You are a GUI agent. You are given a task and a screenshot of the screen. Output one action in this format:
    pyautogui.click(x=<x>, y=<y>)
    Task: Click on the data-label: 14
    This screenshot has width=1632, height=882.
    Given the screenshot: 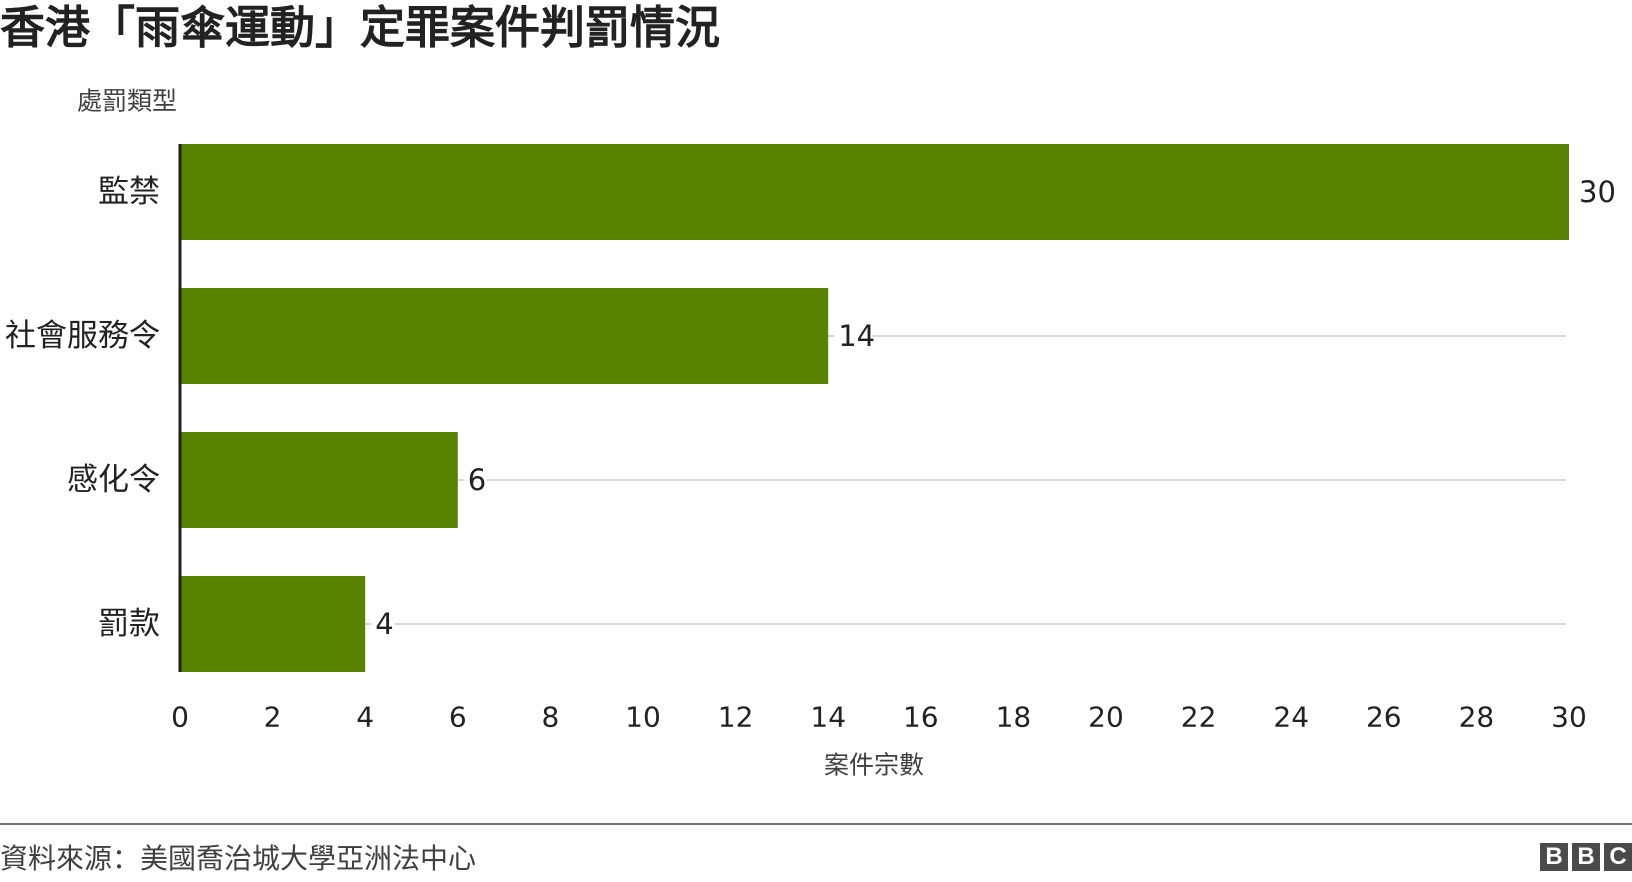 What is the action you would take?
    pyautogui.click(x=856, y=336)
    